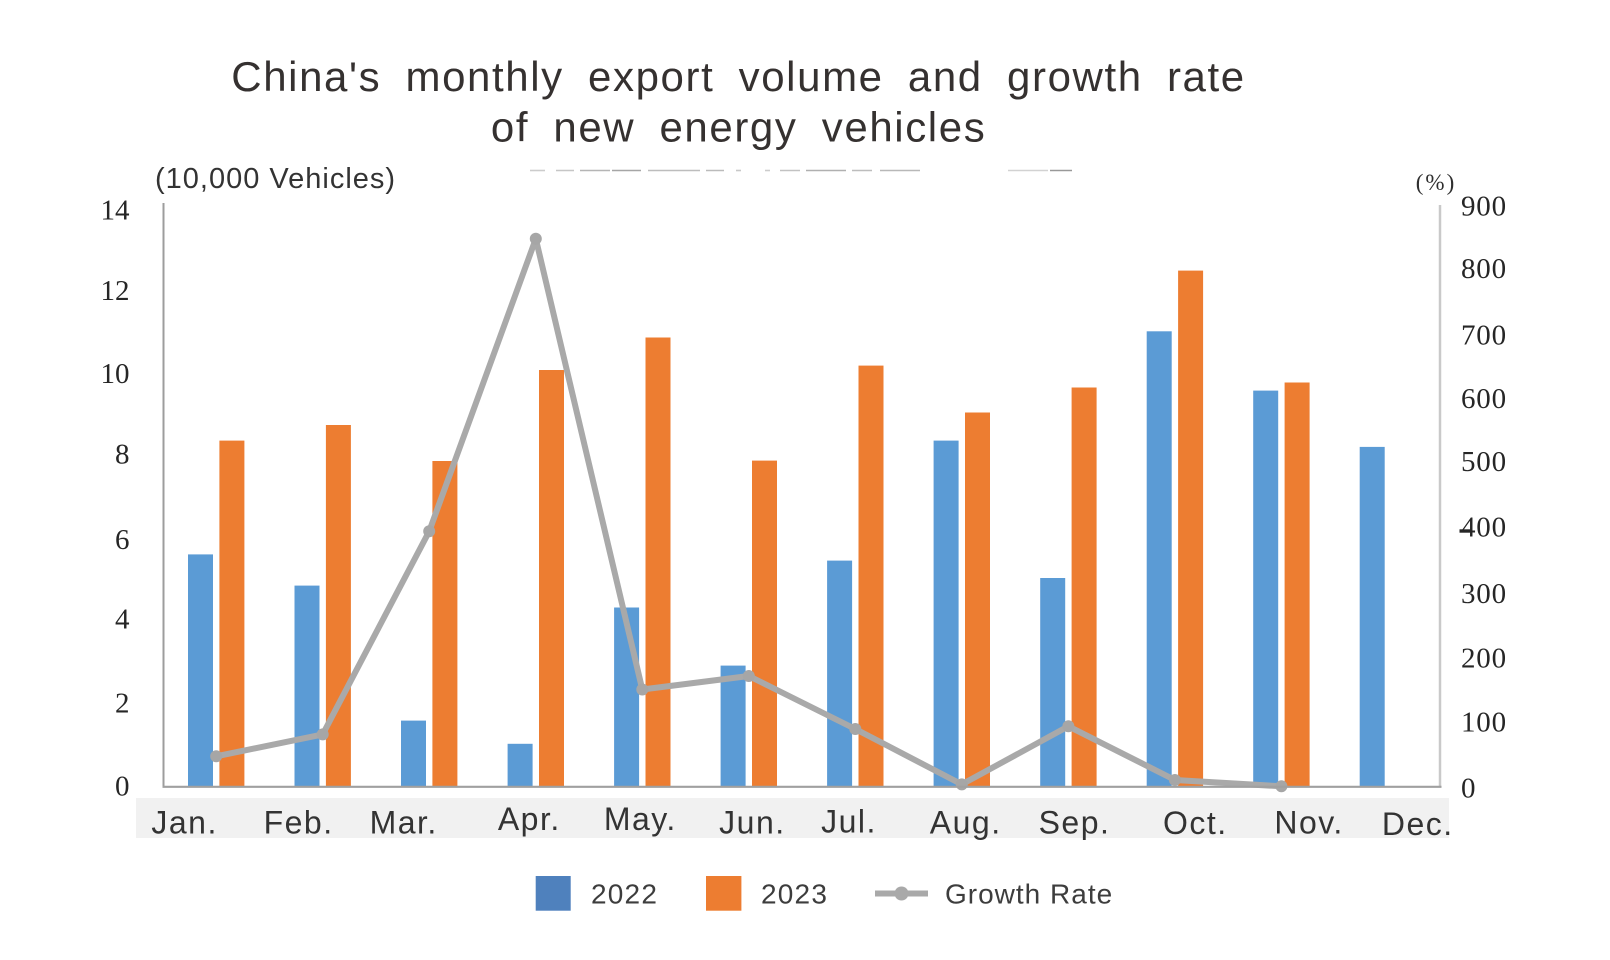  I want to click on svg-text: 6, so click(122, 540).